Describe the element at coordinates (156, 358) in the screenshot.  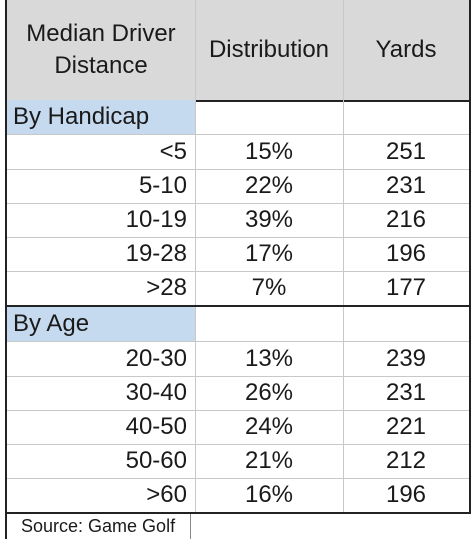
I see `row-label: 20-30` at that location.